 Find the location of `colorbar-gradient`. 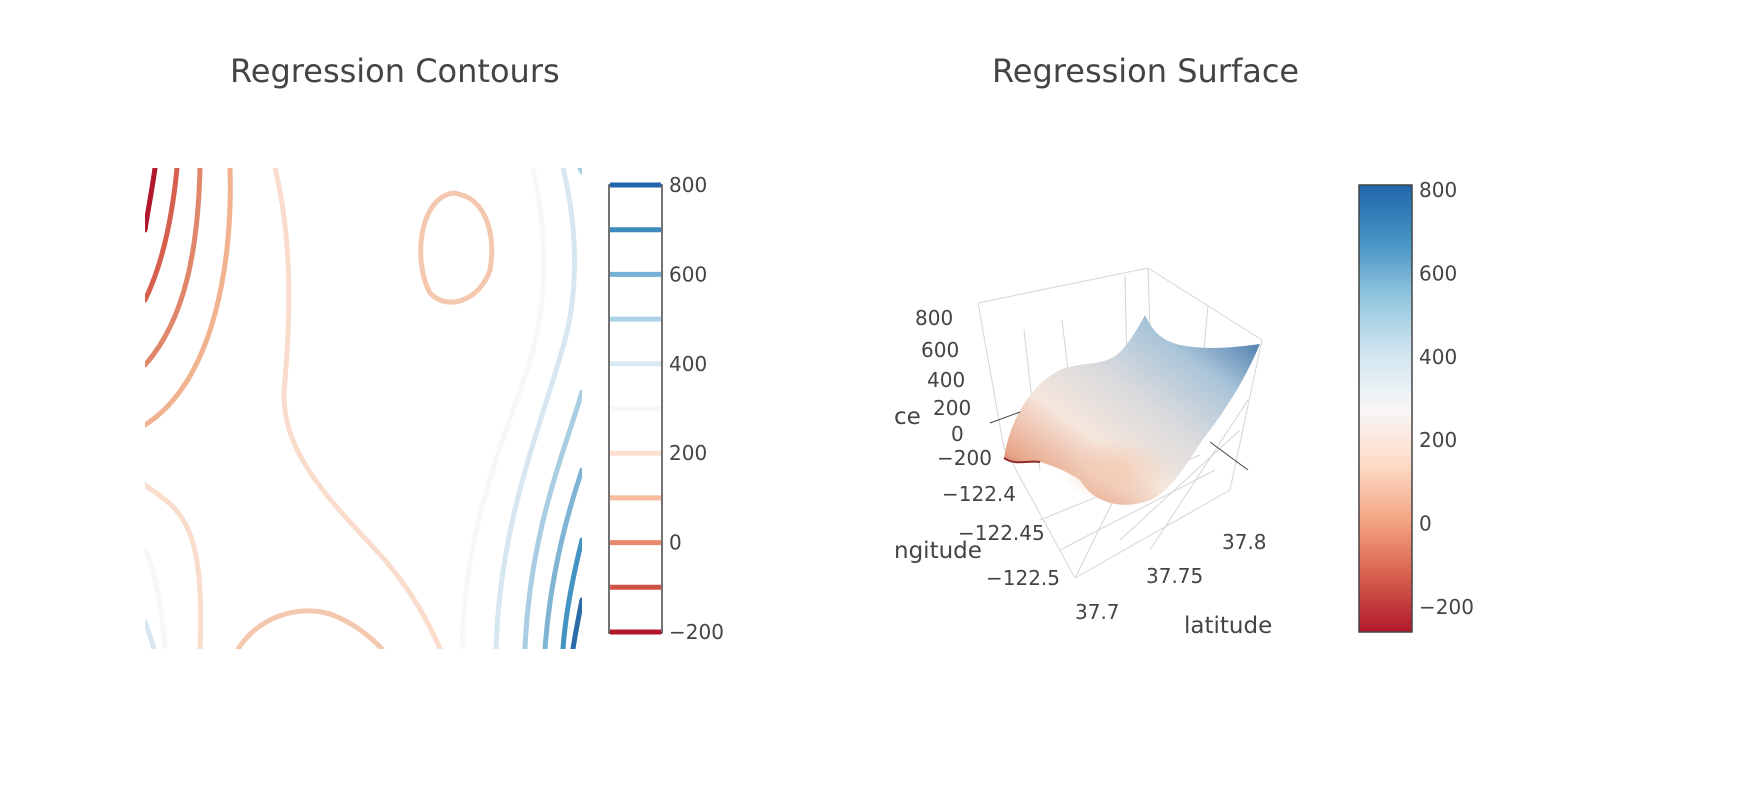

colorbar-gradient is located at coordinates (1385, 408).